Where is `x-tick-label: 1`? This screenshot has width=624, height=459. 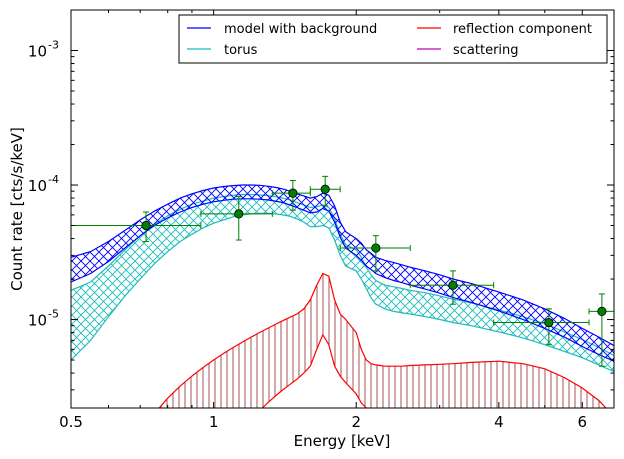
x-tick-label: 1 is located at coordinates (214, 422).